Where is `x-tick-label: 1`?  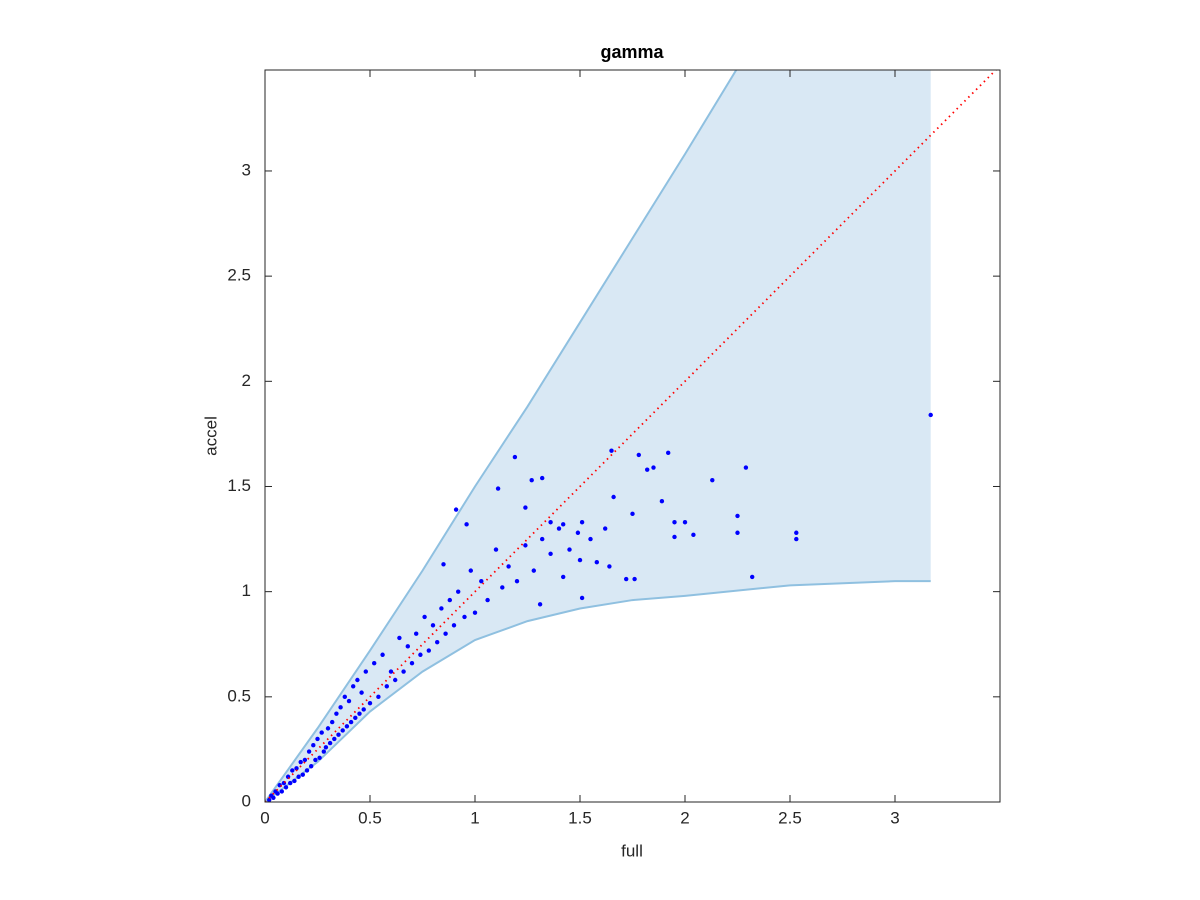
x-tick-label: 1 is located at coordinates (474, 817).